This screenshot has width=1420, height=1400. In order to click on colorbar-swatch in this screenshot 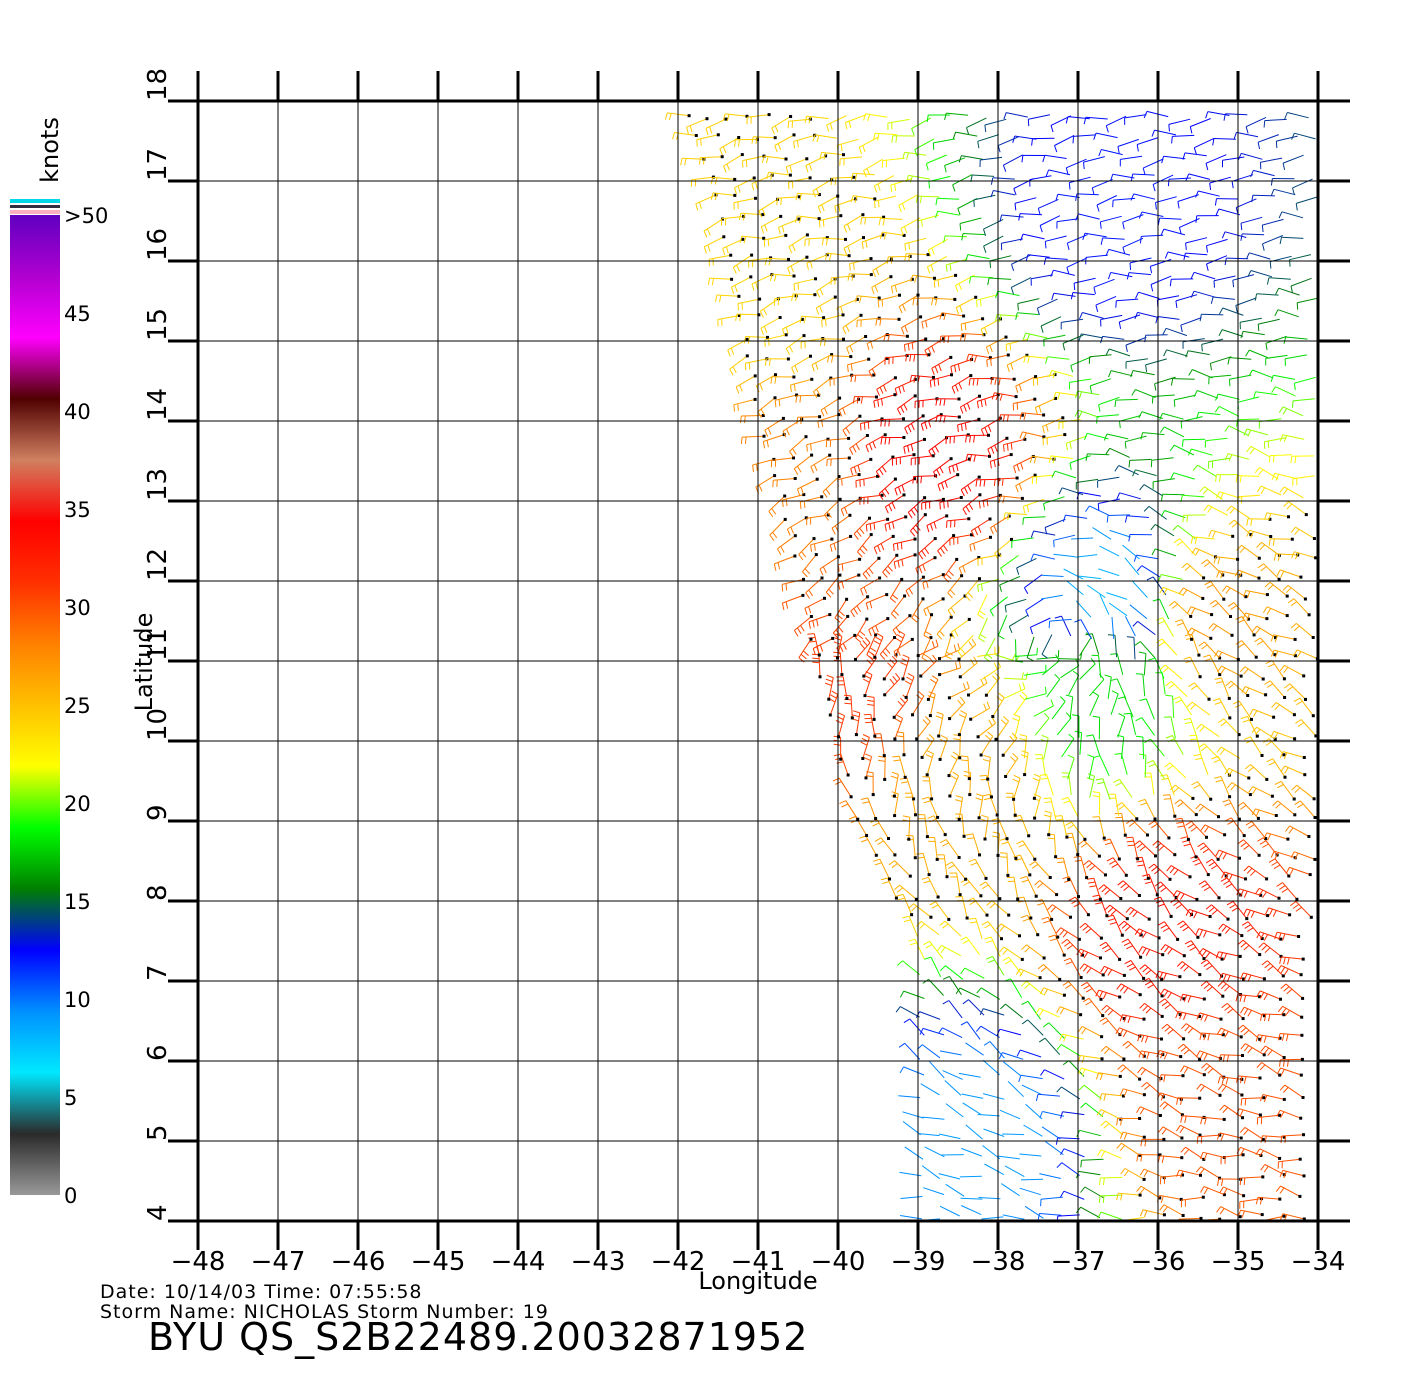, I will do `click(35, 705)`.